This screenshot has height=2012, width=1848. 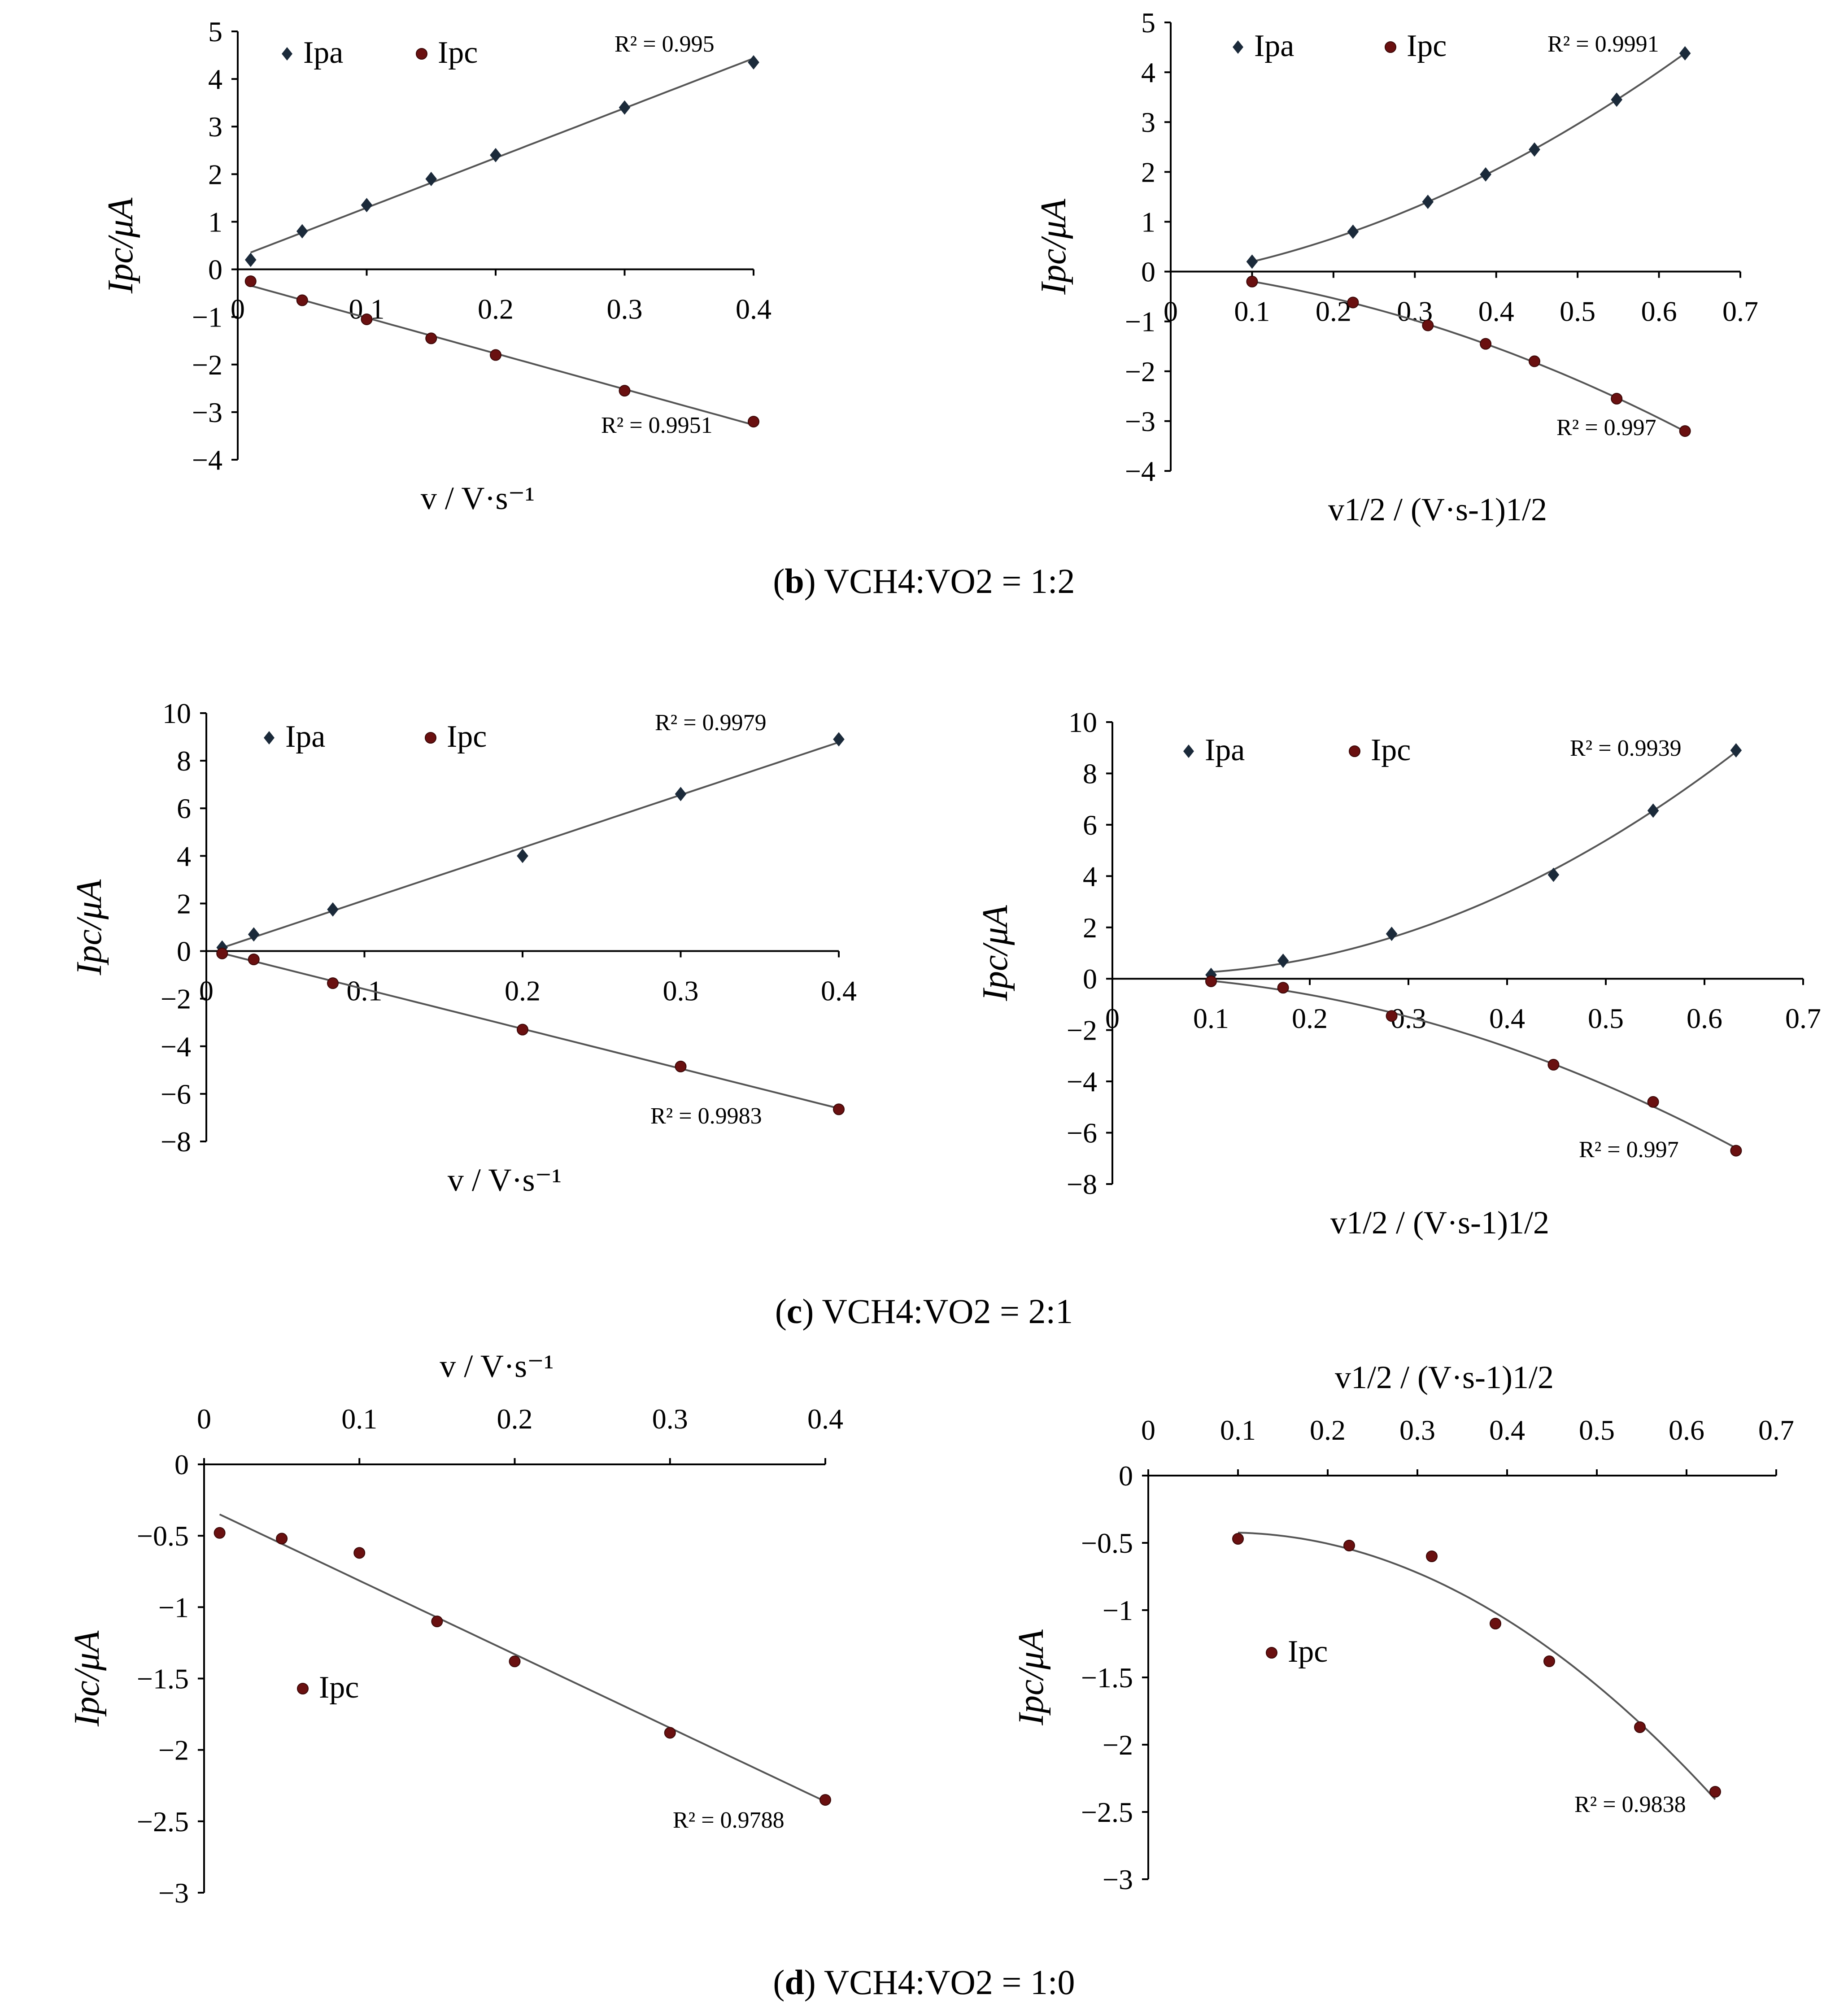 What do you see at coordinates (1148, 222) in the screenshot?
I see `y-tick-label: 1` at bounding box center [1148, 222].